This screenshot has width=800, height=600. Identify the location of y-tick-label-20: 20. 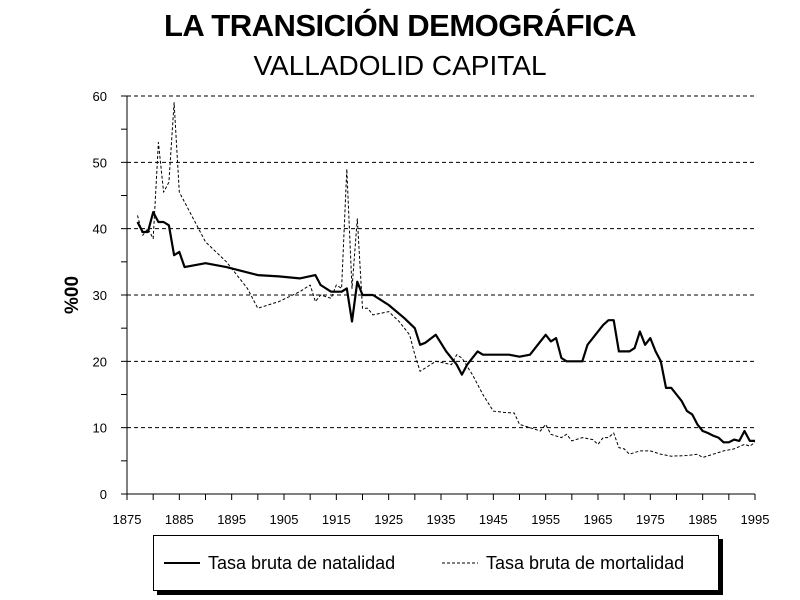
(100, 361).